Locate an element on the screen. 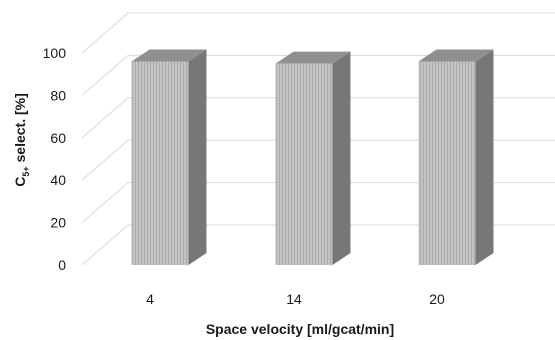 Image resolution: width=555 pixels, height=340 pixels. y-axis-label-main: C is located at coordinates (20, 182).